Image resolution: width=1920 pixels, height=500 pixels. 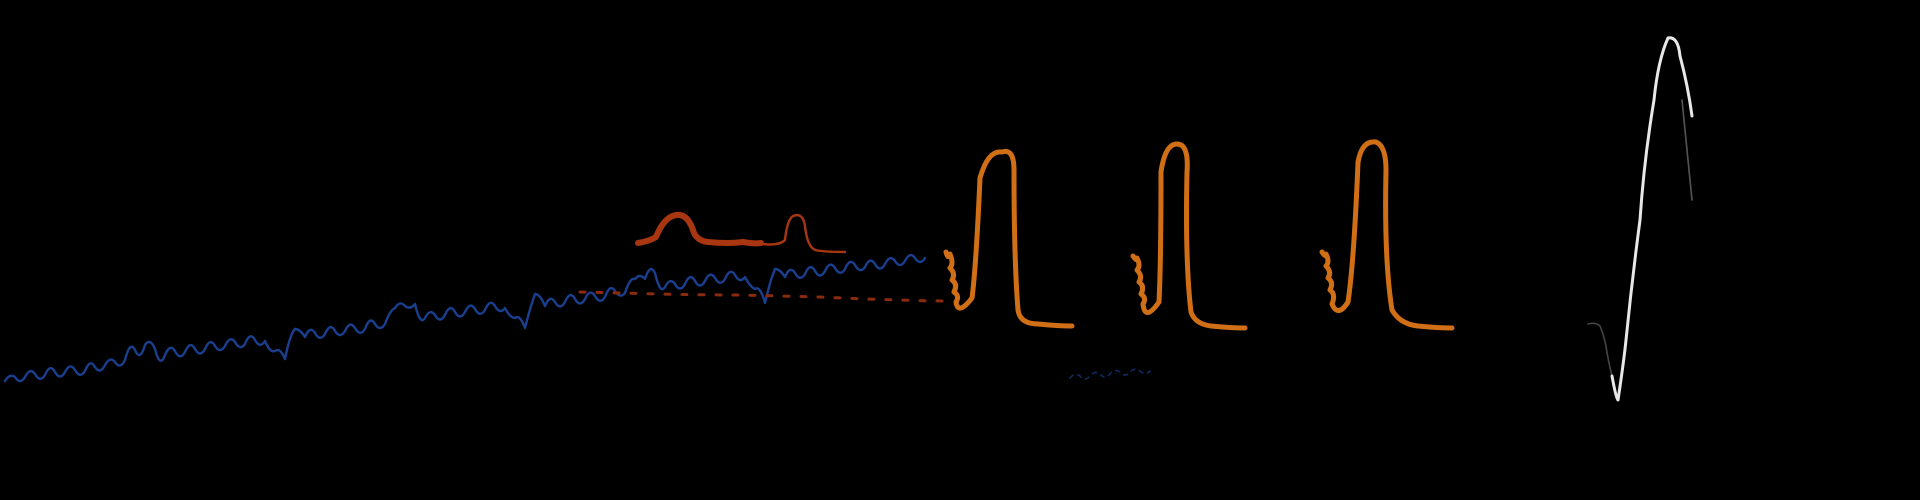 What do you see at coordinates (1687, 150) in the screenshot?
I see `white-spike-fade` at bounding box center [1687, 150].